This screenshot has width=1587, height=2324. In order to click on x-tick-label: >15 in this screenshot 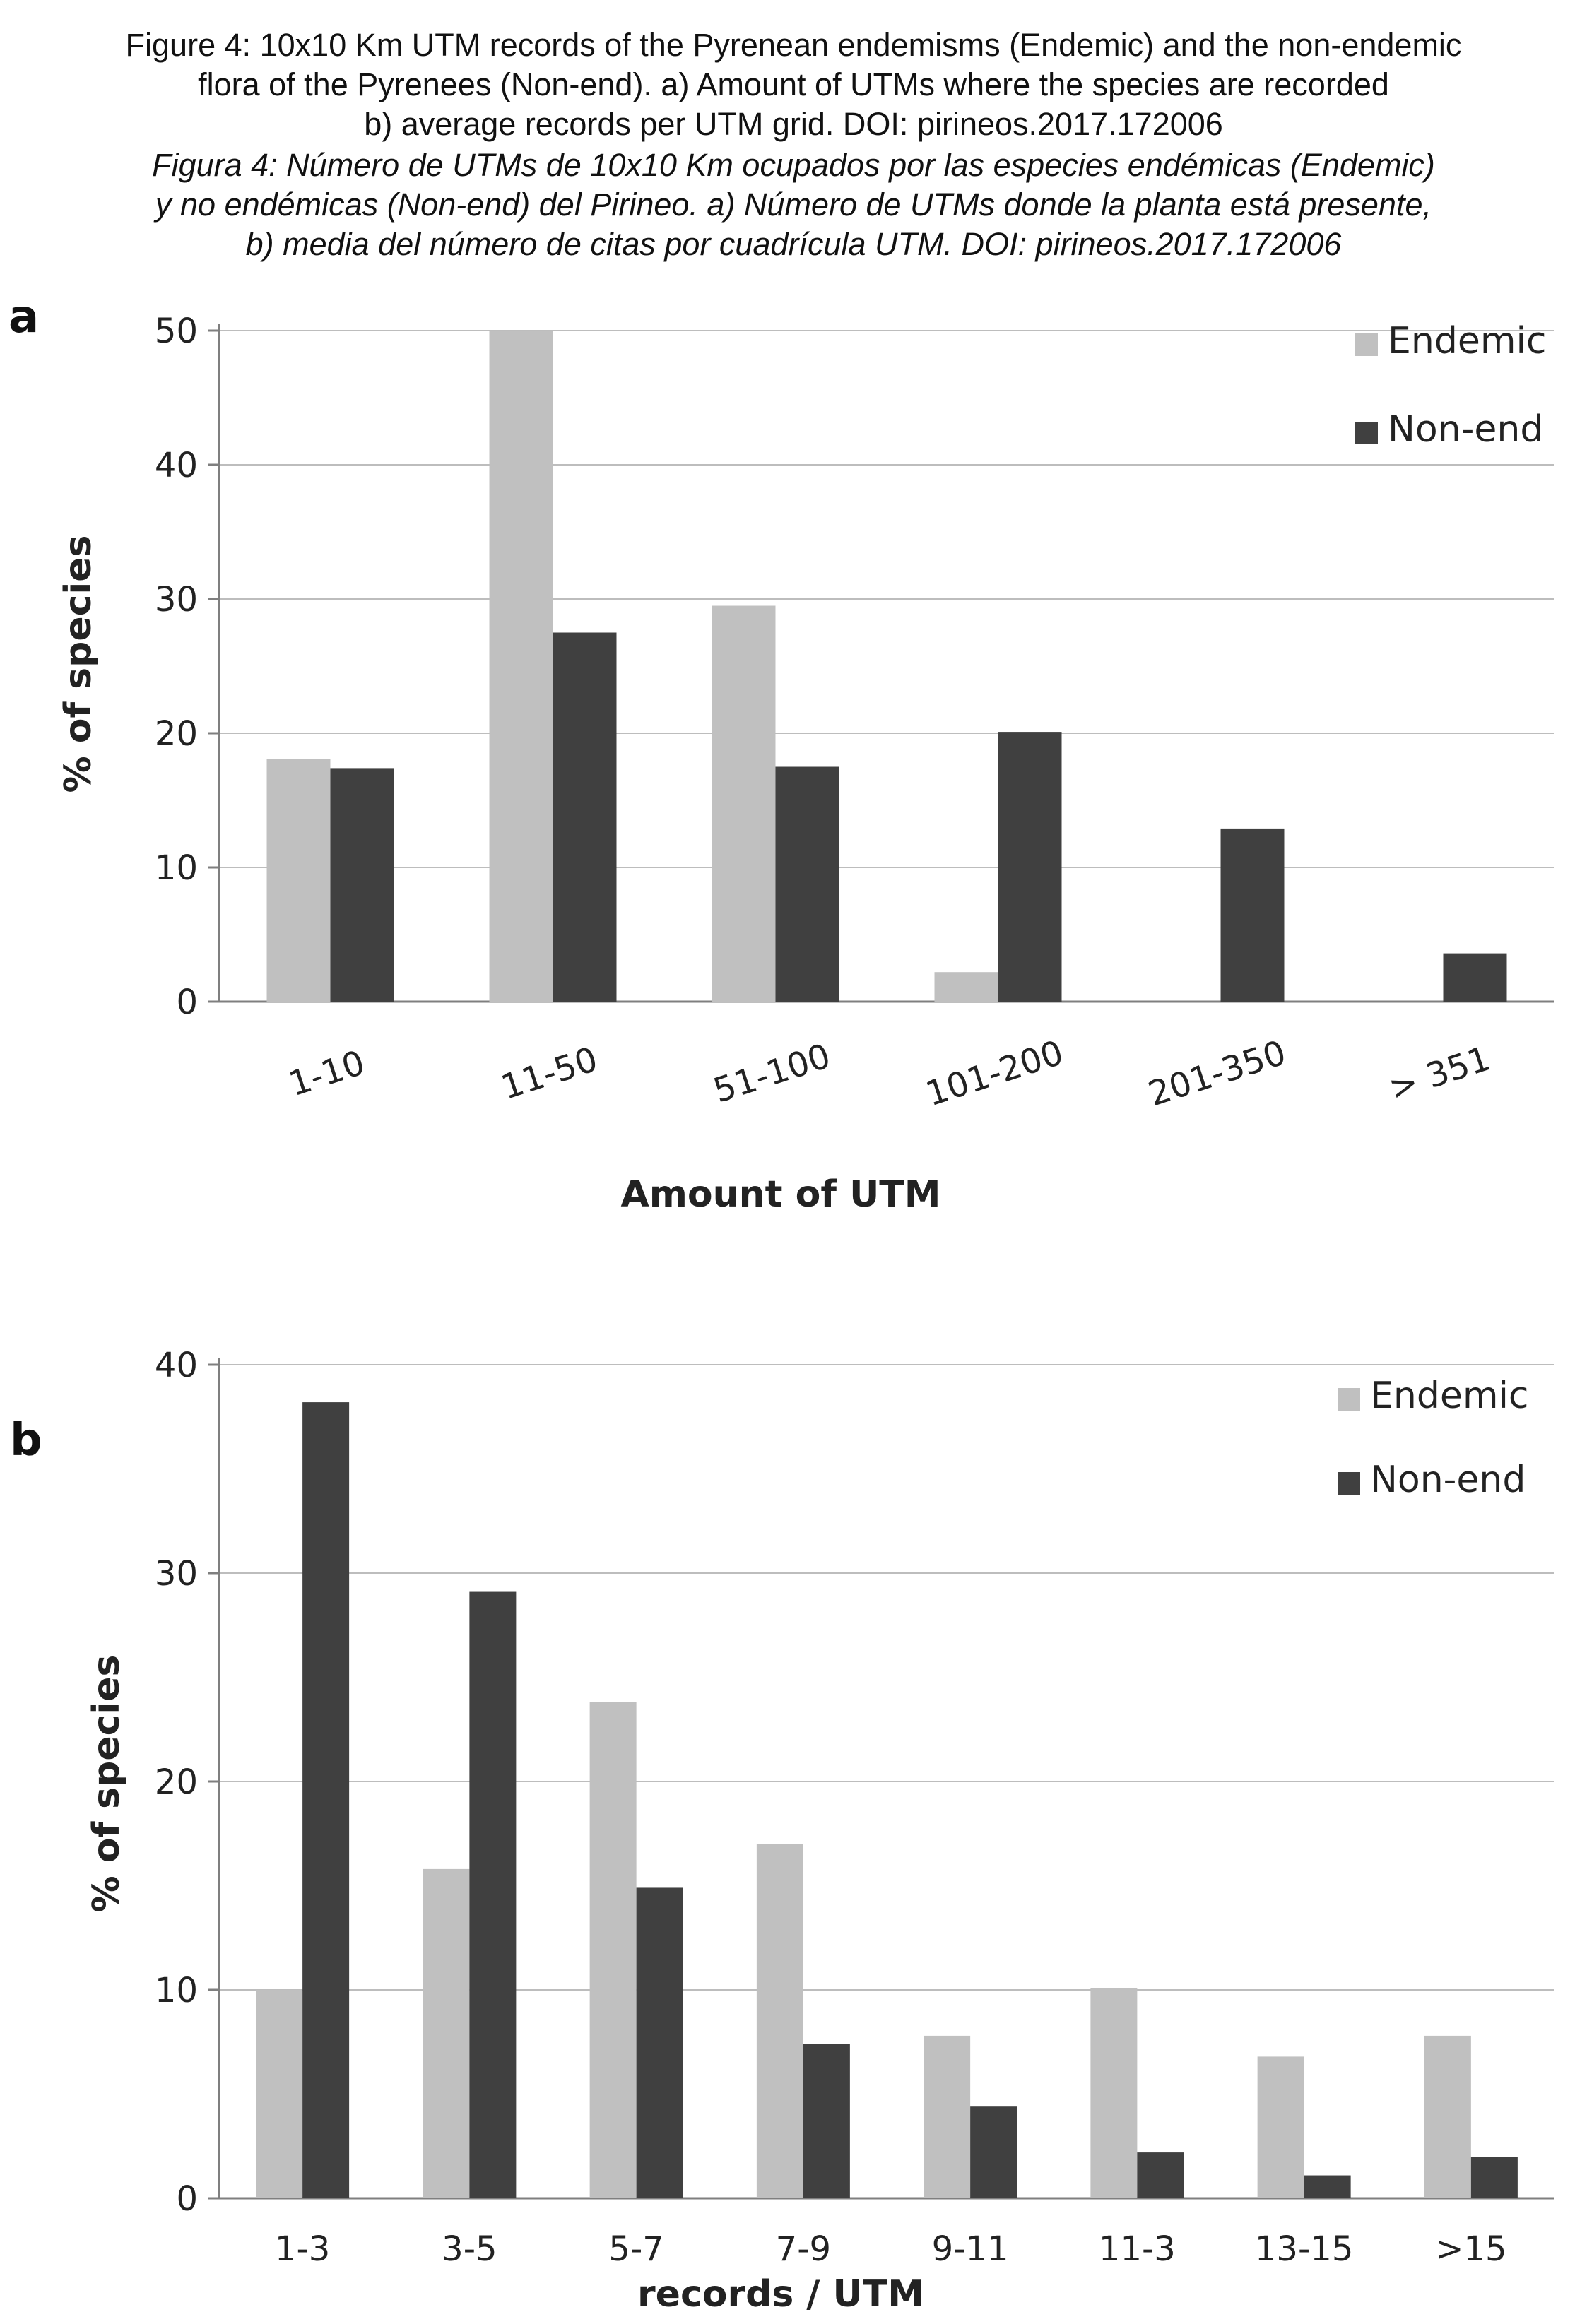, I will do `click(1470, 2249)`.